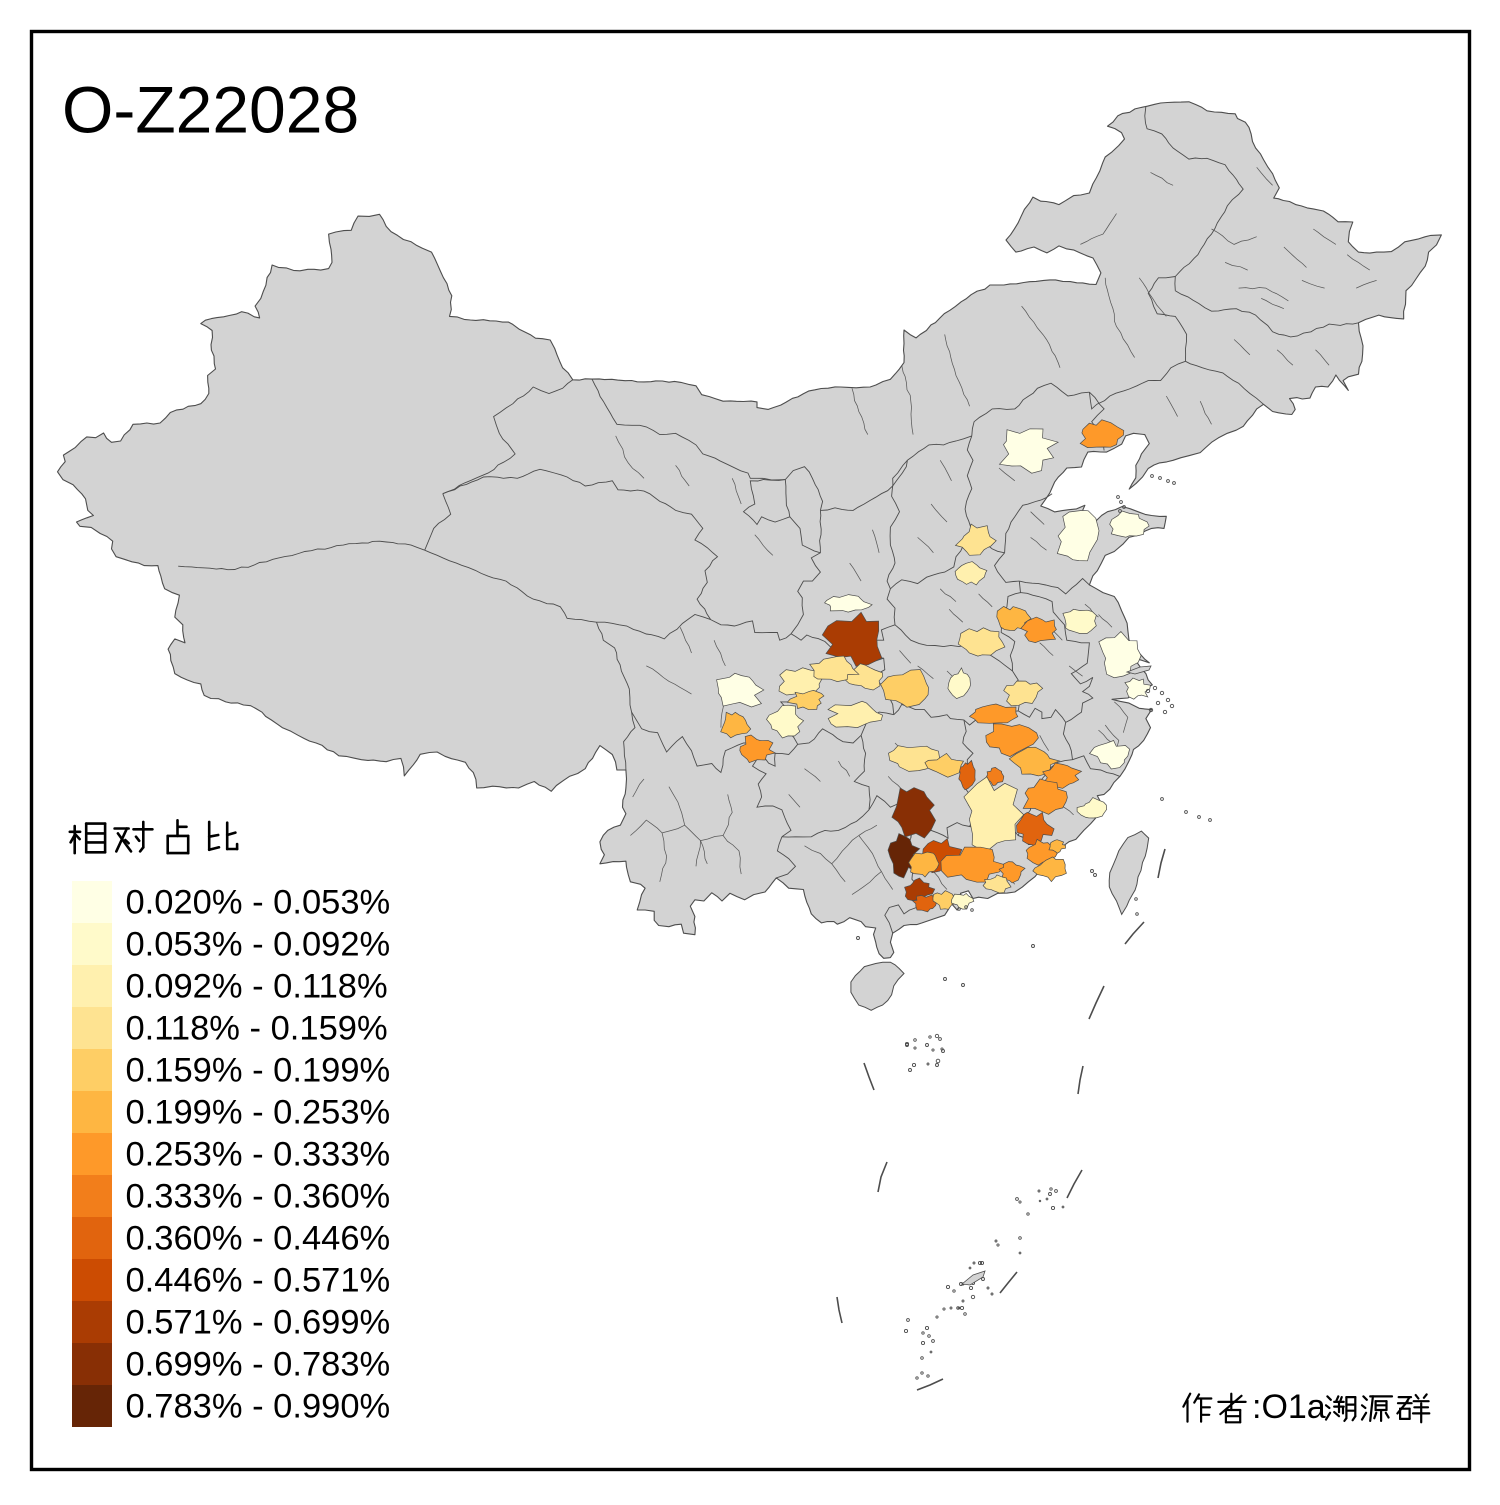 Image resolution: width=1500 pixels, height=1505 pixels. Describe the element at coordinates (257, 987) in the screenshot. I see `svg-text: 0.092% - 0.118%` at that location.